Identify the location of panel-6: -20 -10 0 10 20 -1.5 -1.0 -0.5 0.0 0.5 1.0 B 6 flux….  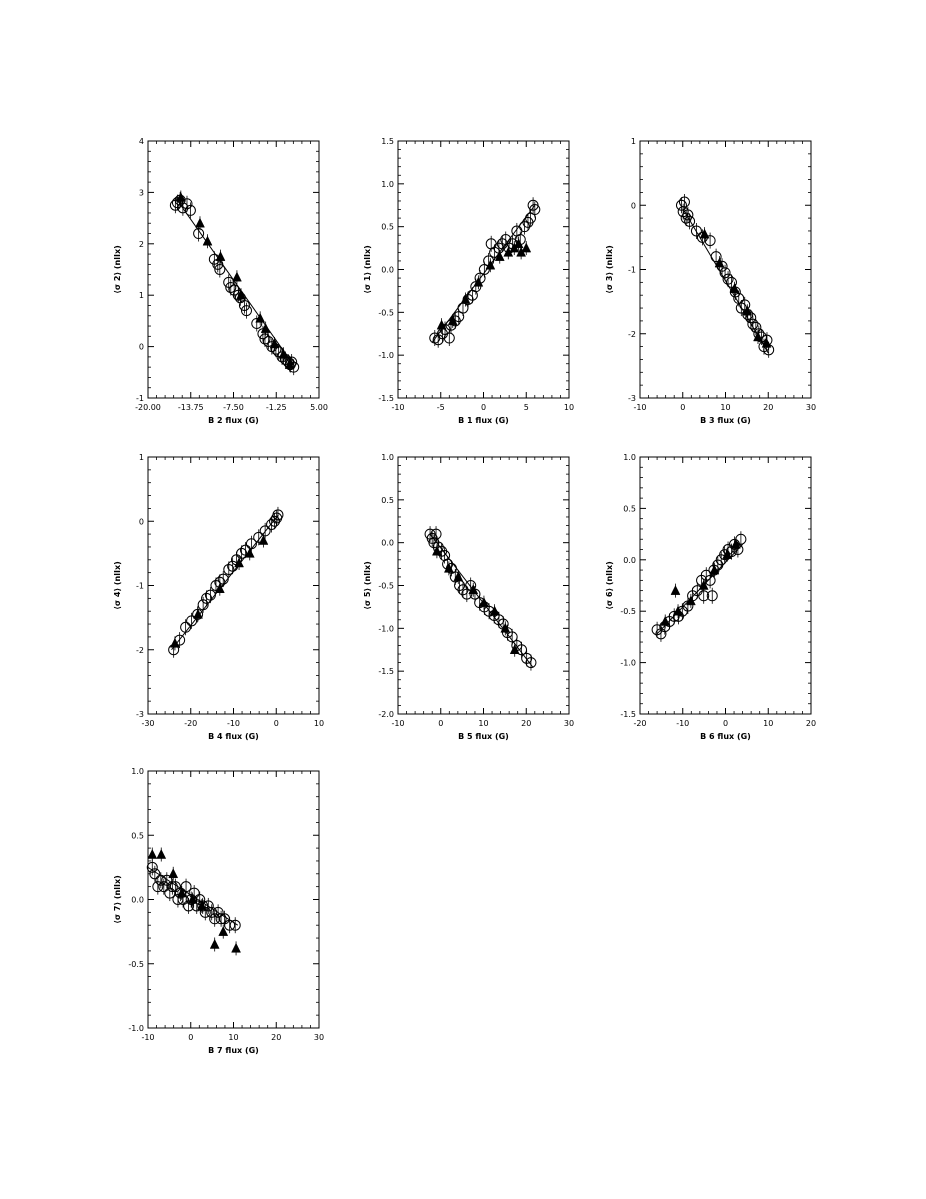
(710, 597).